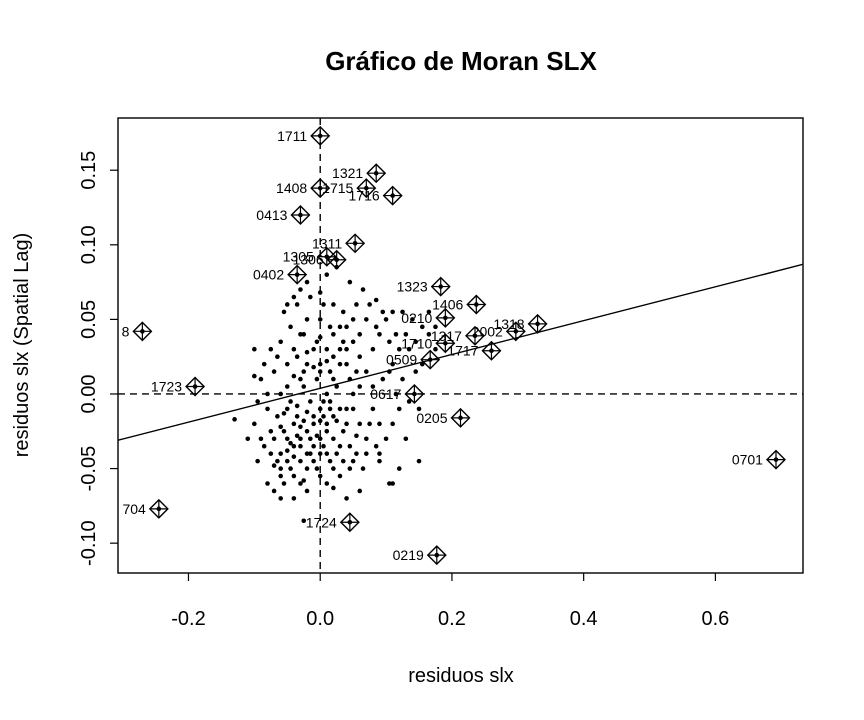 This screenshot has width=864, height=720. Describe the element at coordinates (715, 619) in the screenshot. I see `x-tick-label: 0.6` at that location.